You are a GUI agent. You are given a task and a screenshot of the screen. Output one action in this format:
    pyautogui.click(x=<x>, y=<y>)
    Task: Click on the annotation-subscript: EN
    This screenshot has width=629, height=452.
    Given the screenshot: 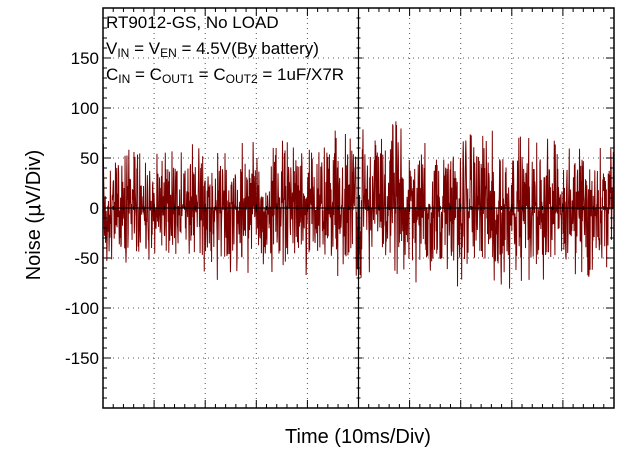 What is the action you would take?
    pyautogui.click(x=168, y=53)
    